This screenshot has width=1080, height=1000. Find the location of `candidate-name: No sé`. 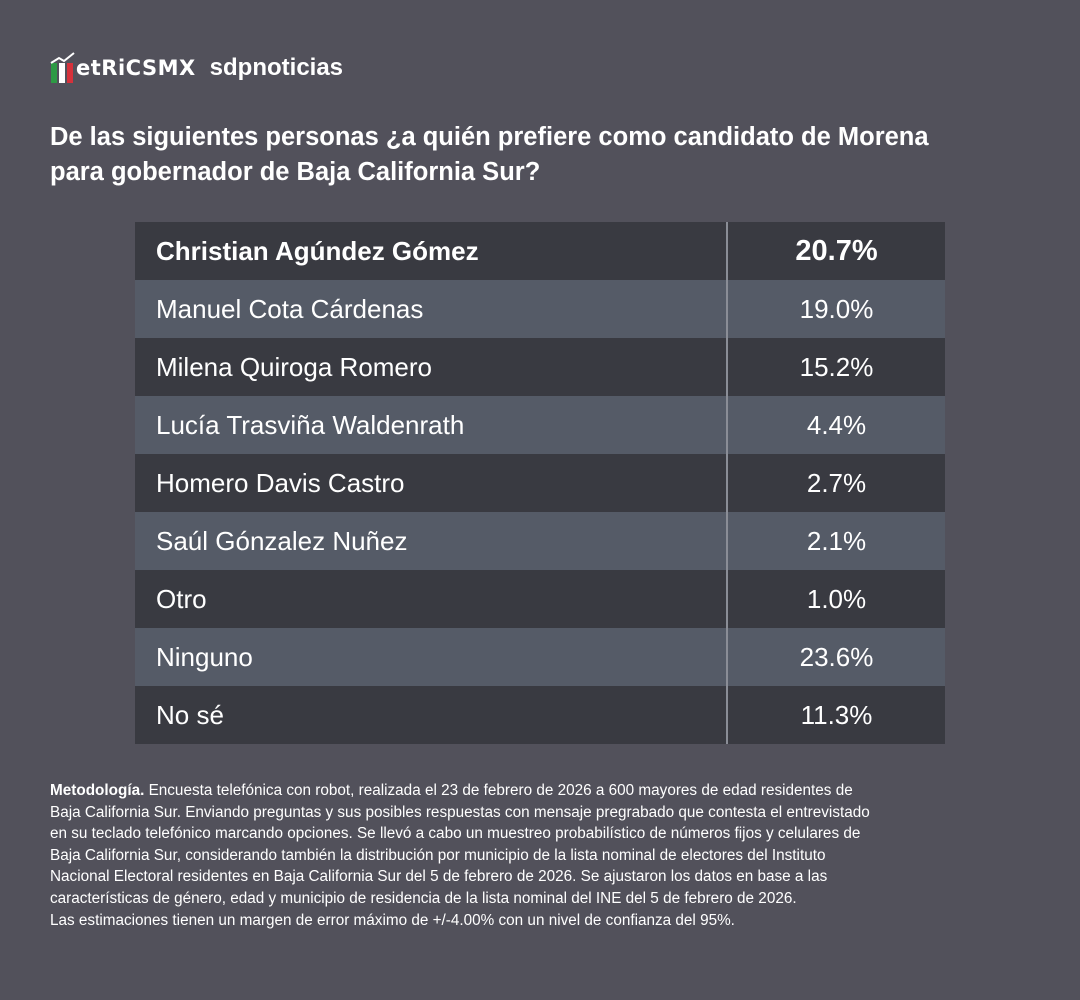

candidate-name: No sé is located at coordinates (431, 715).